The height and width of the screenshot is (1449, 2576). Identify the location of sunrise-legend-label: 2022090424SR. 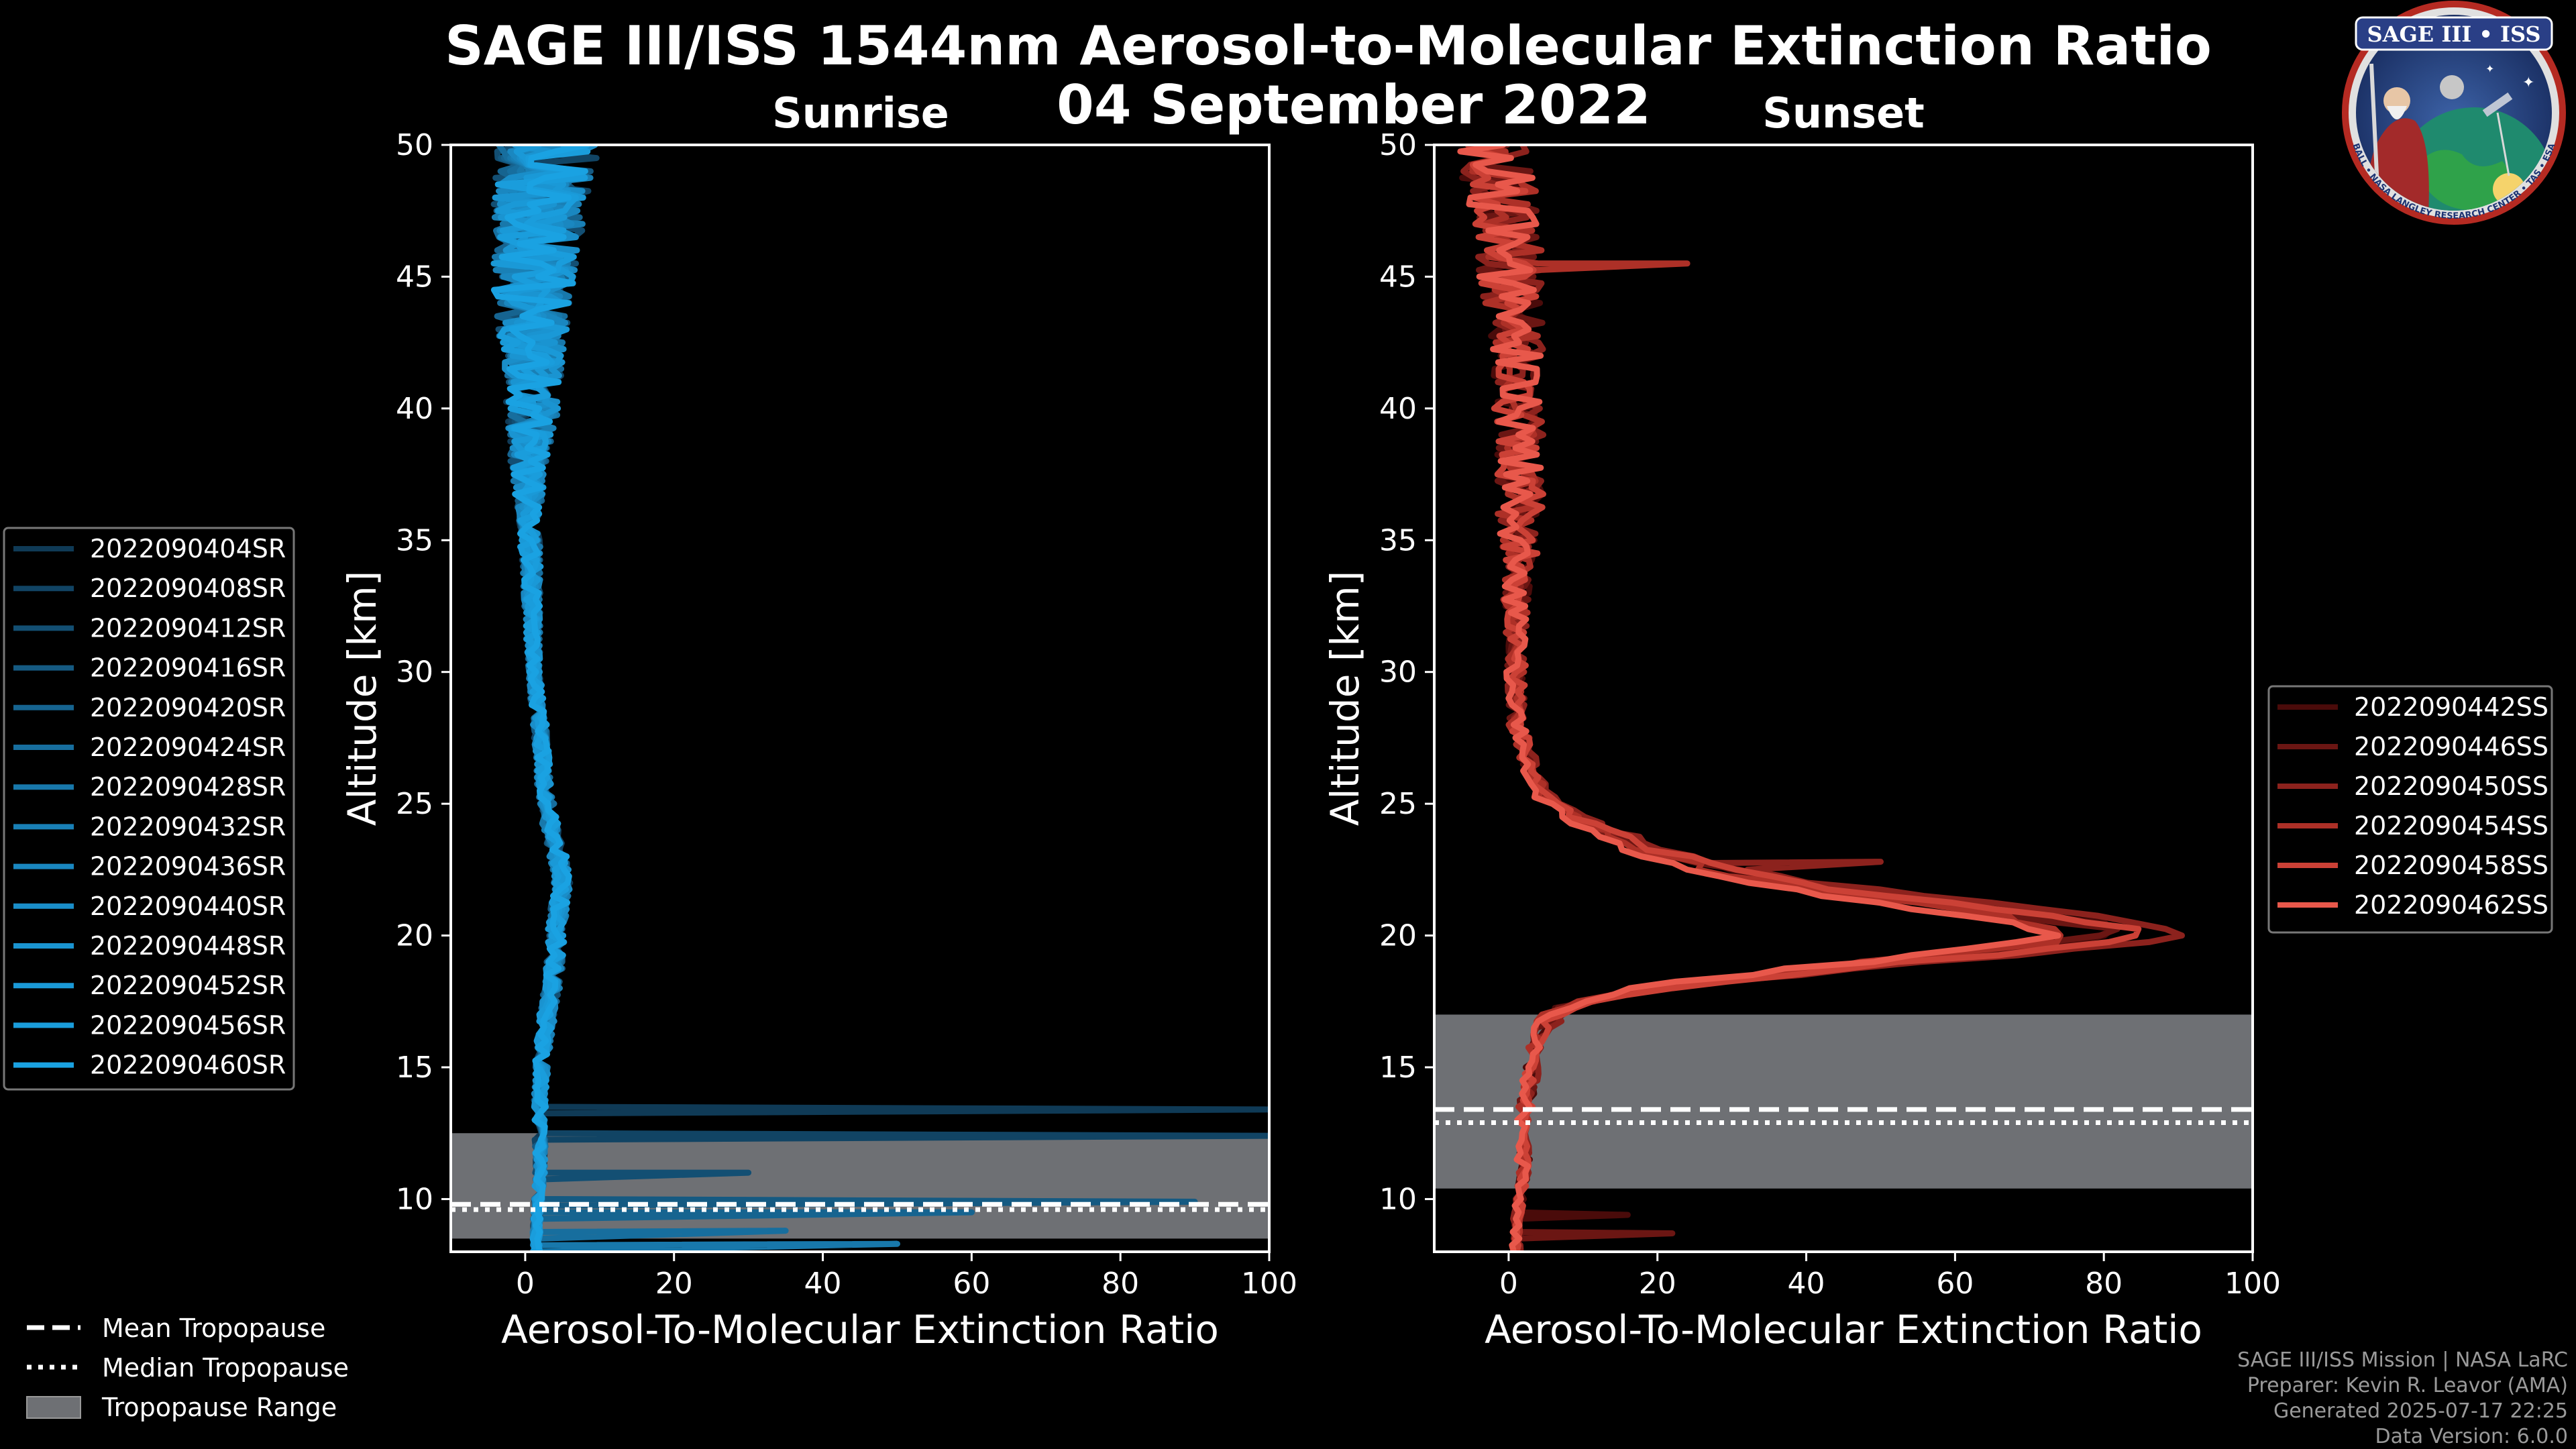
(188, 747).